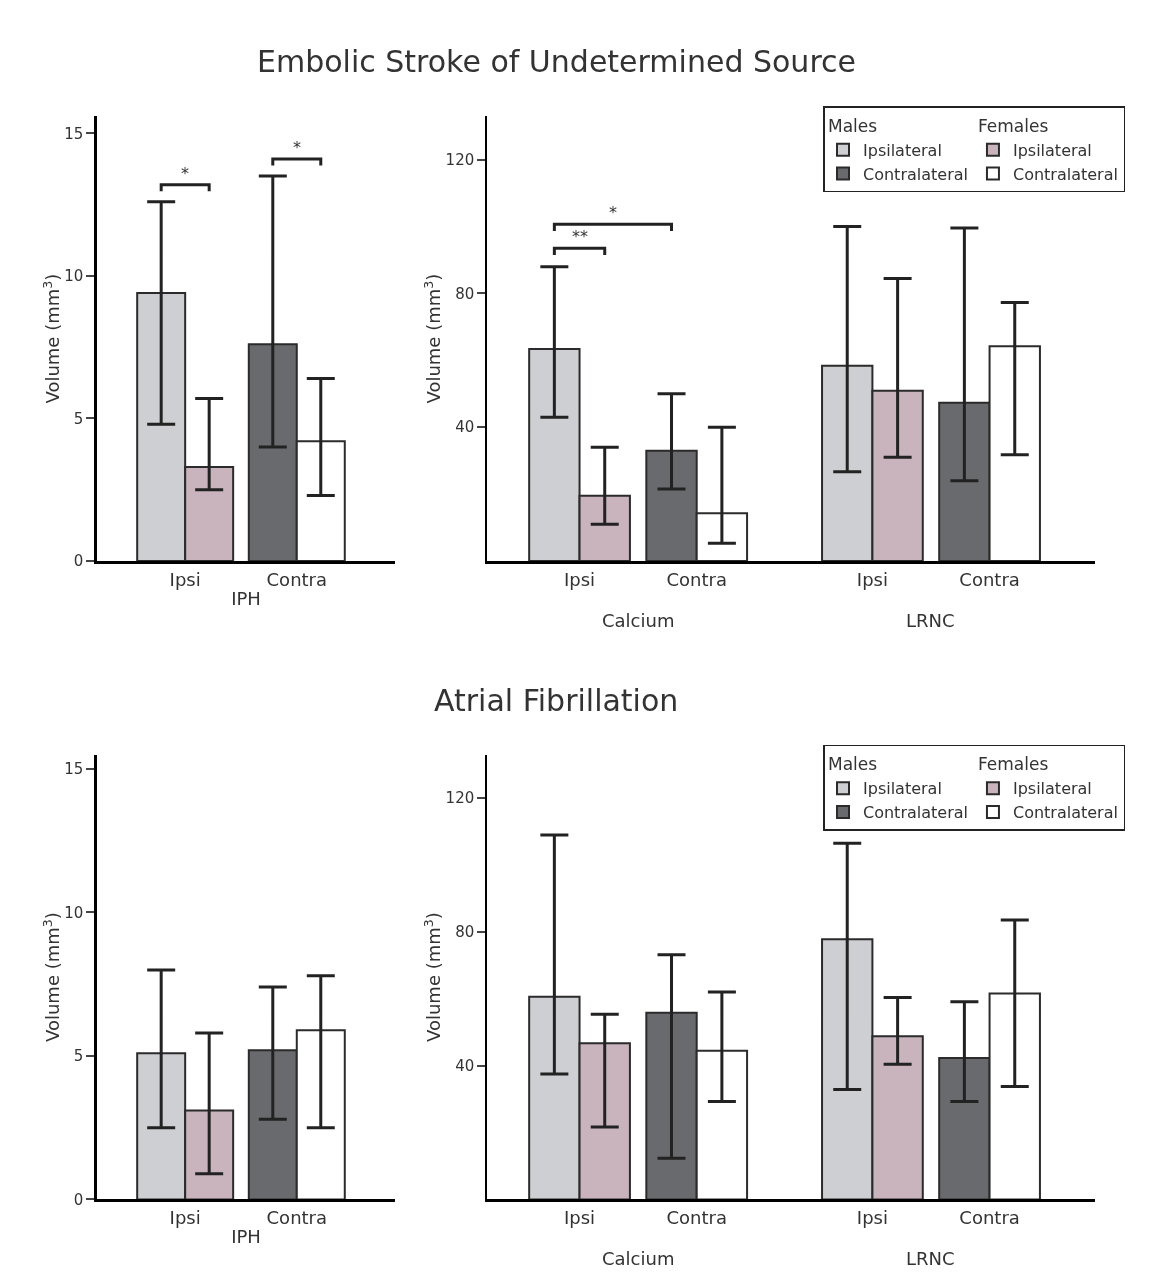 Image resolution: width=1161 pixels, height=1278 pixels. What do you see at coordinates (557, 61) in the screenshot?
I see `text: Embolic Stroke of Undetermined Source` at bounding box center [557, 61].